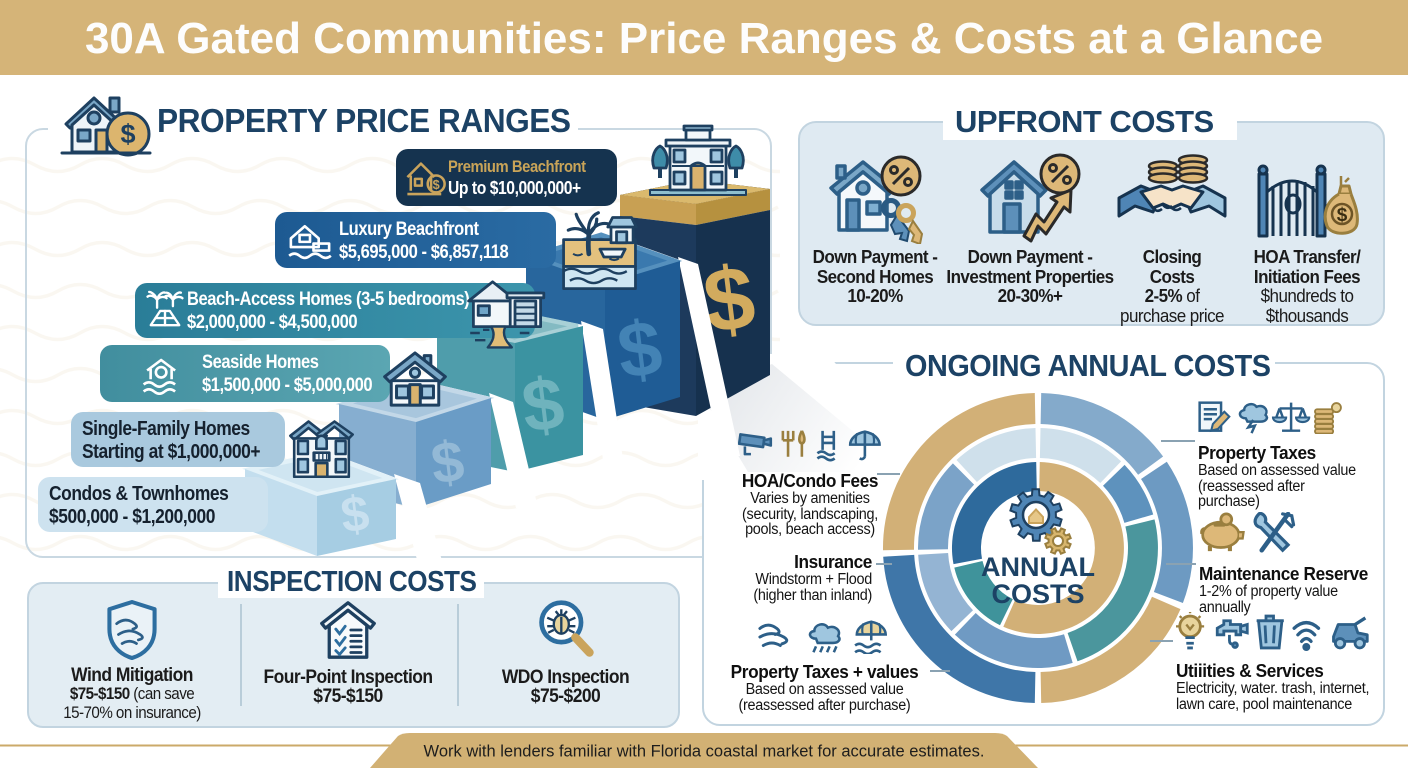  Describe the element at coordinates (1037, 594) in the screenshot. I see `svg-text: COSTS` at that location.